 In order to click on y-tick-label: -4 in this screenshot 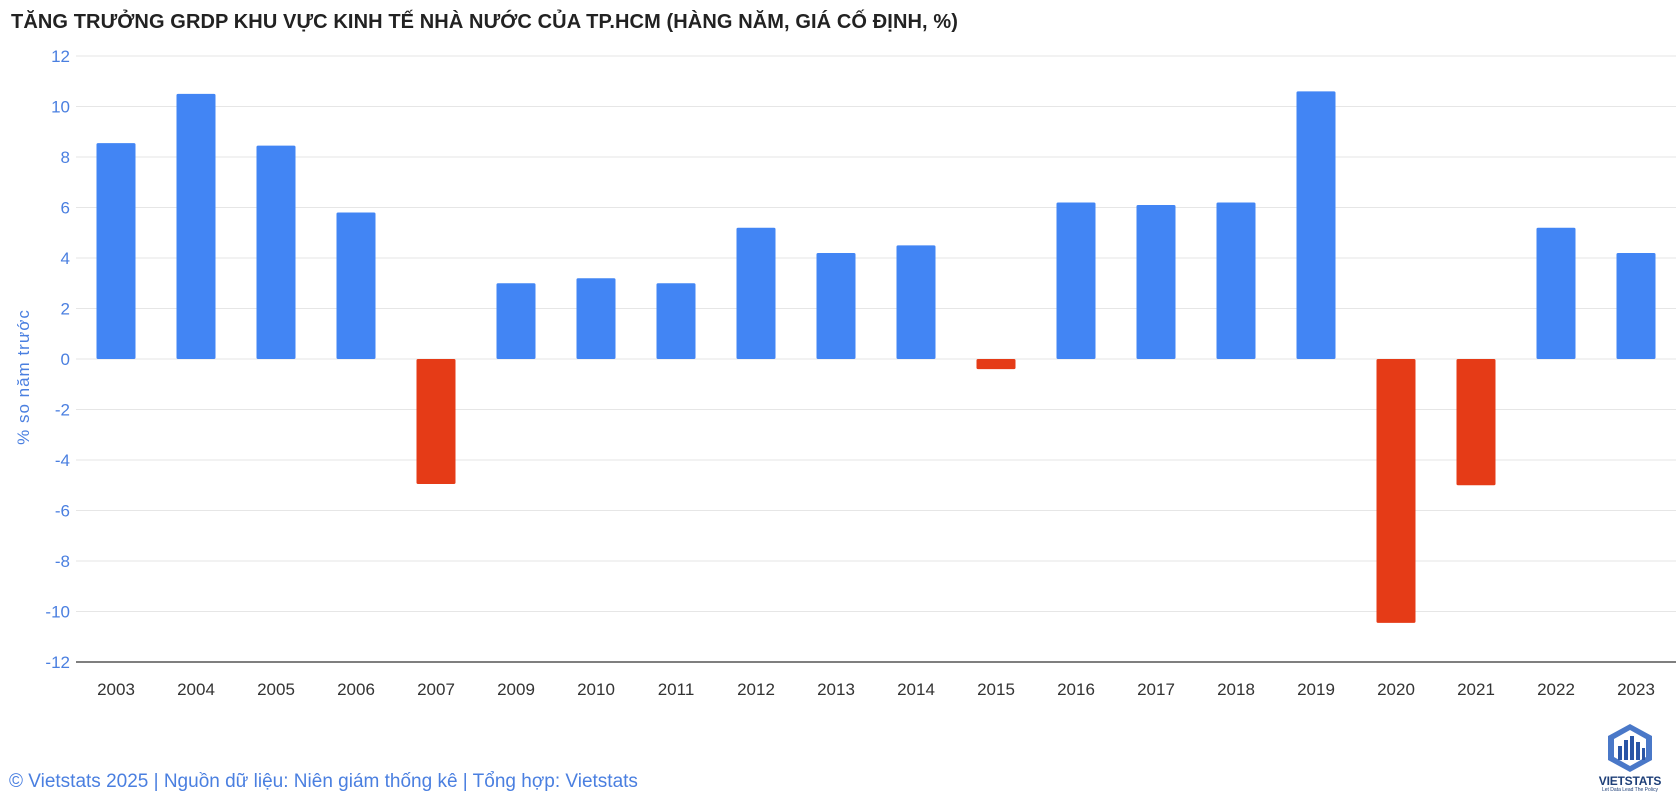, I will do `click(62, 460)`.